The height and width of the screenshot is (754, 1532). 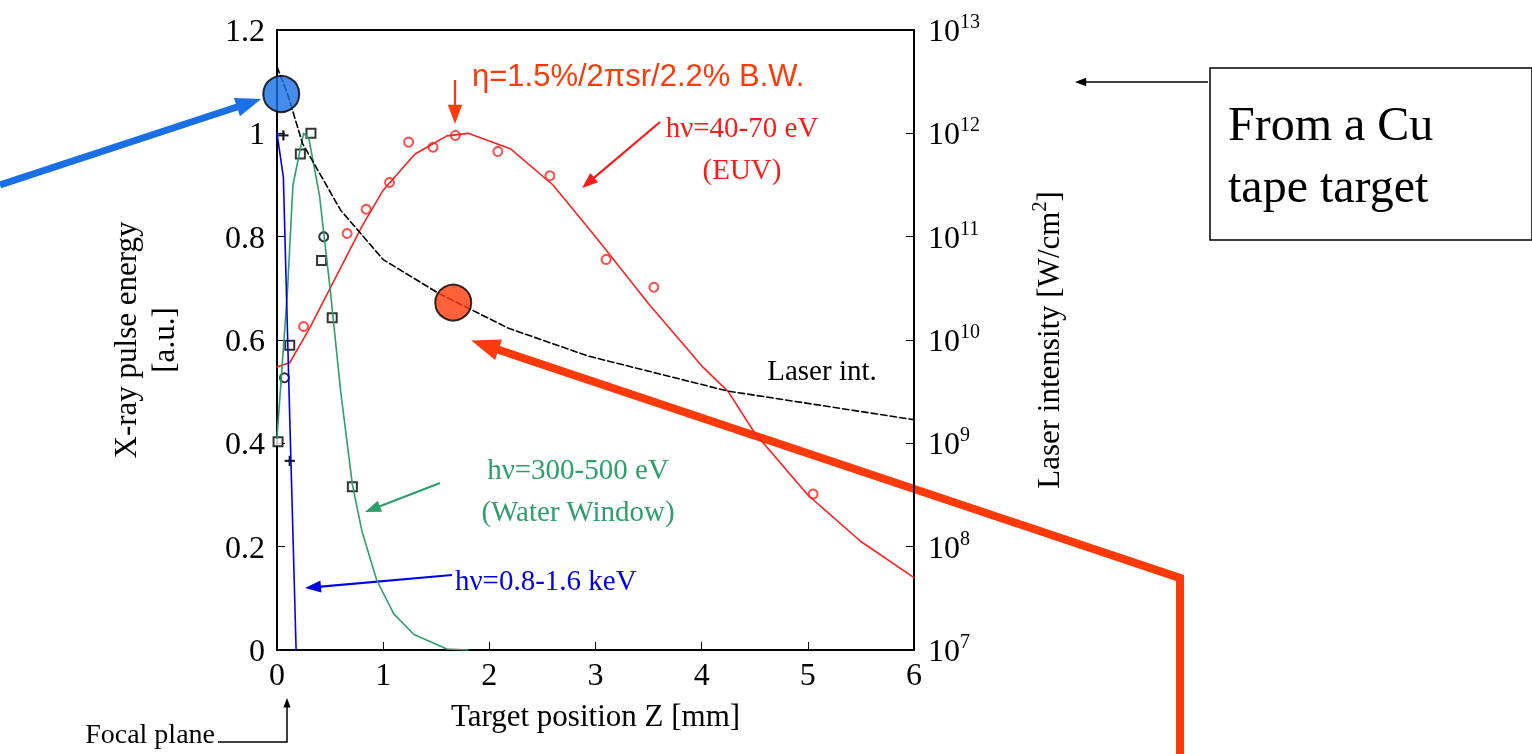 I want to click on x-tick-label: 3, so click(x=595, y=674).